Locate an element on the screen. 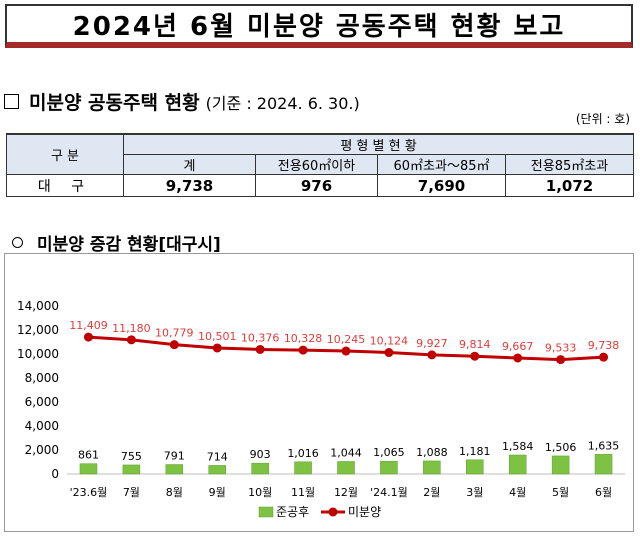 This screenshot has height=536, width=640. line-data-label: 9,533 is located at coordinates (561, 348).